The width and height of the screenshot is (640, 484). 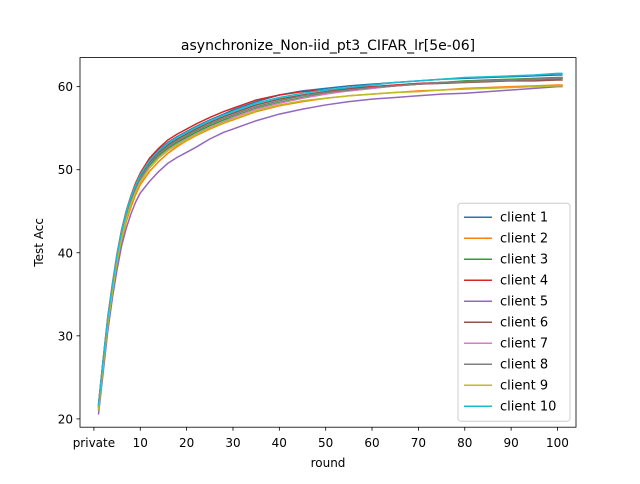 I want to click on y-axis-label: Test Acc, so click(x=39, y=243).